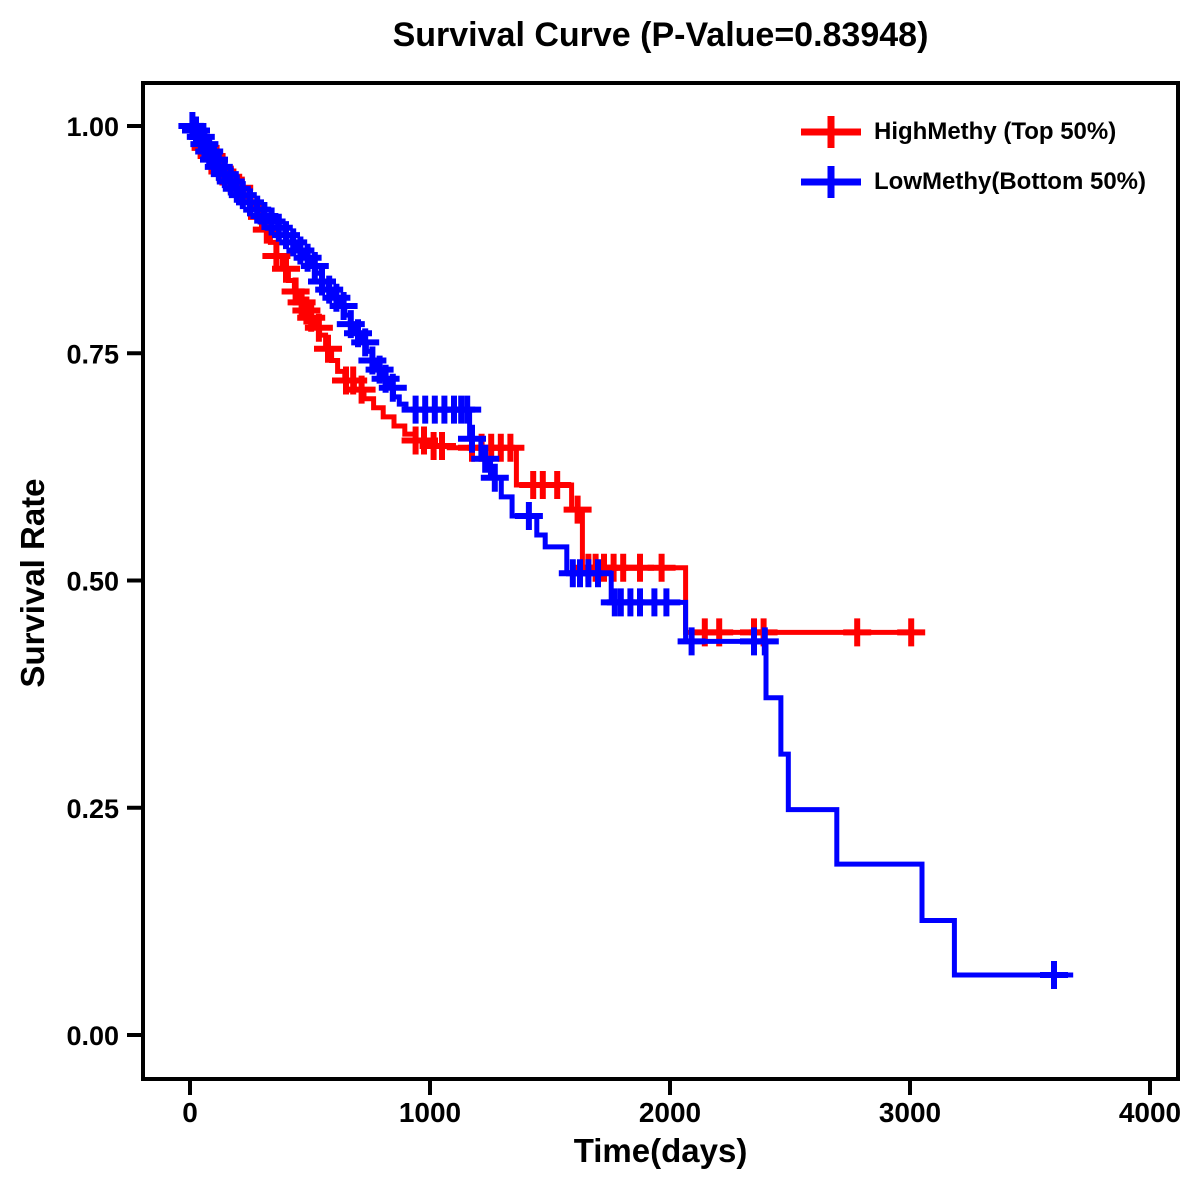 This screenshot has height=1200, width=1200. I want to click on x-tick-label: 2000, so click(670, 1112).